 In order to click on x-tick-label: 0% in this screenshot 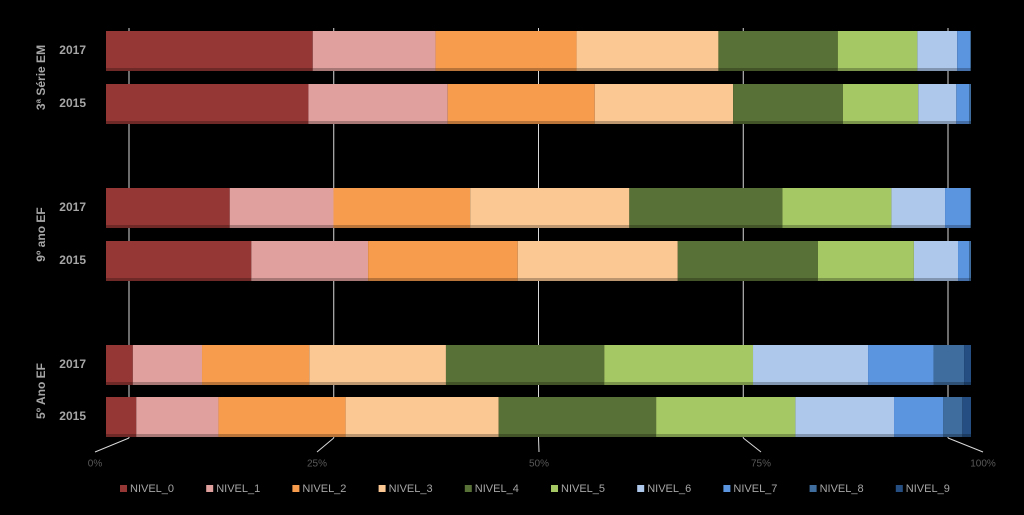, I will do `click(95, 464)`.